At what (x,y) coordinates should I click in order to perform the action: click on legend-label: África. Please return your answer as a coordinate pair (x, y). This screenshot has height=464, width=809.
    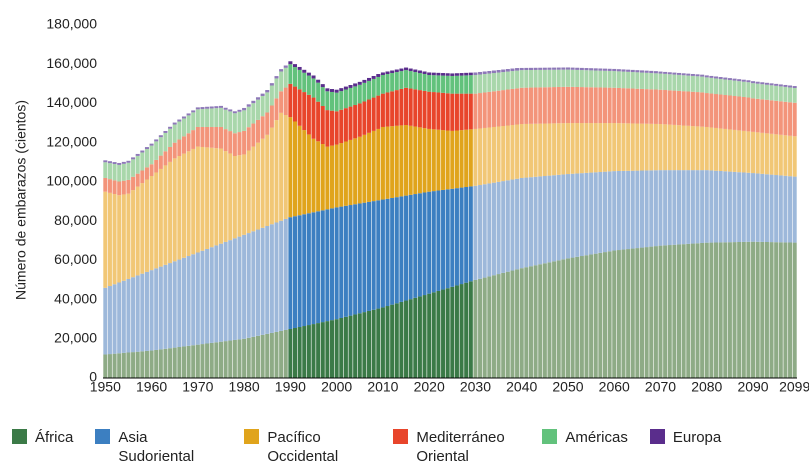
    Looking at the image, I should click on (54, 437).